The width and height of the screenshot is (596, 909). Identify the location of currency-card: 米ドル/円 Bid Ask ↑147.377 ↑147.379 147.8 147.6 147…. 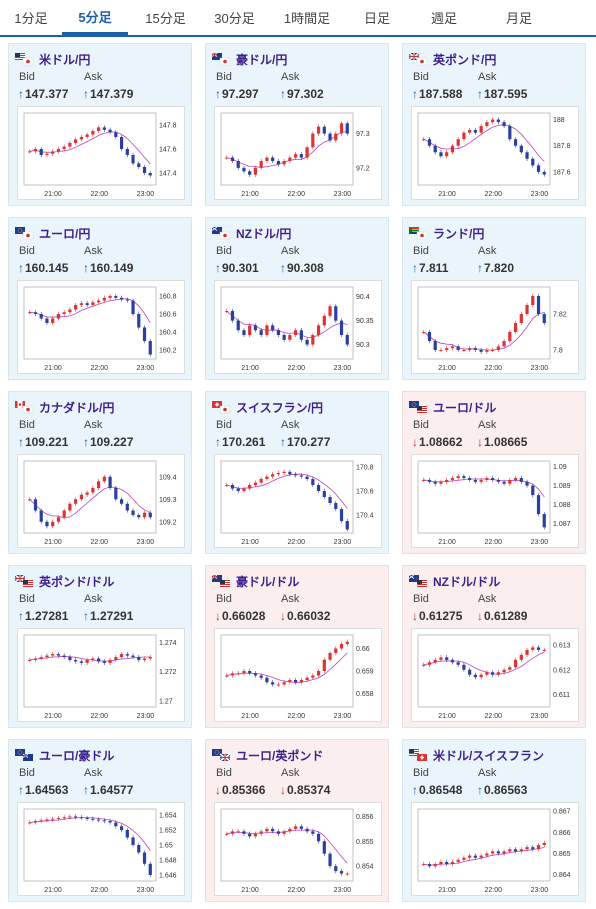
(100, 124).